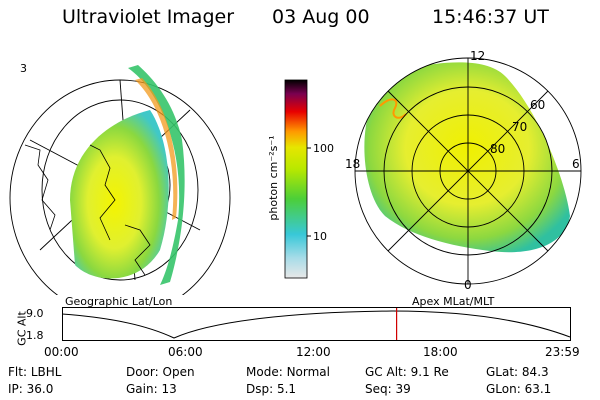 The image size is (600, 400). I want to click on time-label: 15:46:37 UT, so click(490, 17).